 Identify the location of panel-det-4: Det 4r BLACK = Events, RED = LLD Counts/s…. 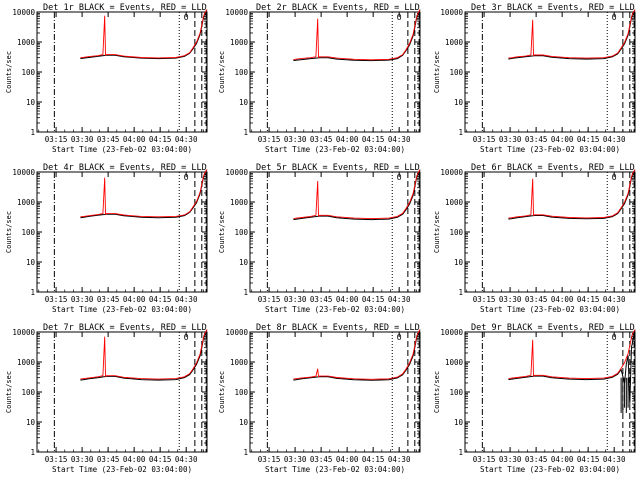
(106, 238).